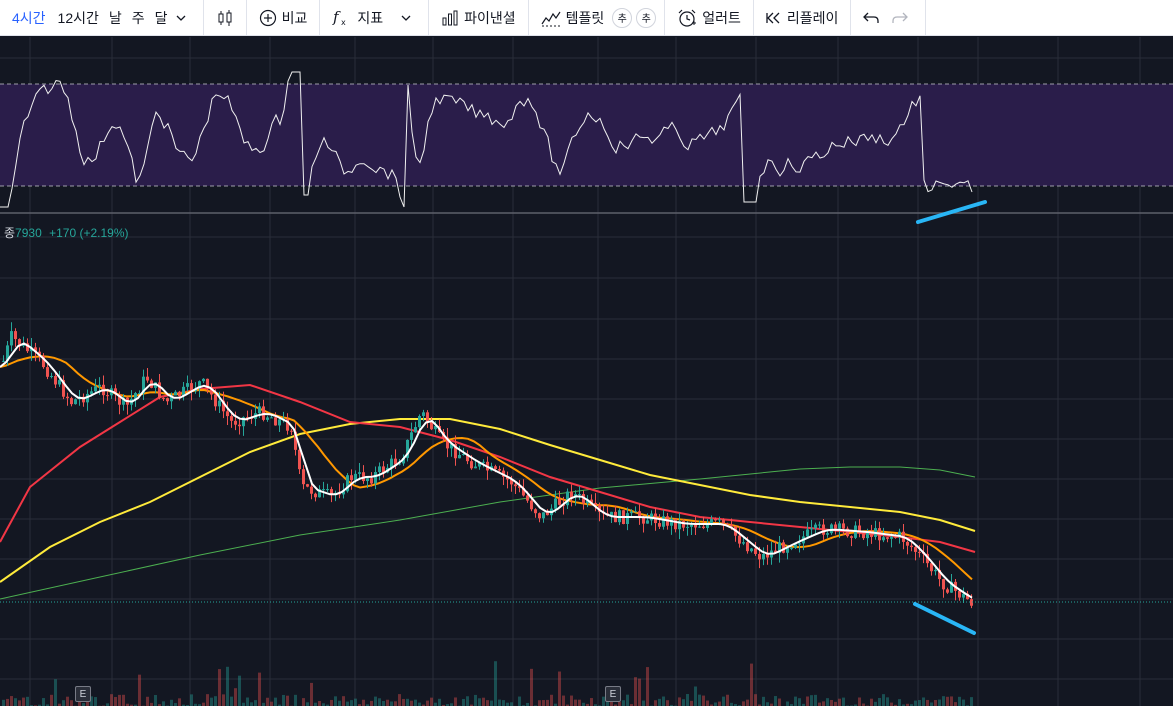 Image resolution: width=1173 pixels, height=706 pixels. I want to click on chart-type-button, so click(225, 18).